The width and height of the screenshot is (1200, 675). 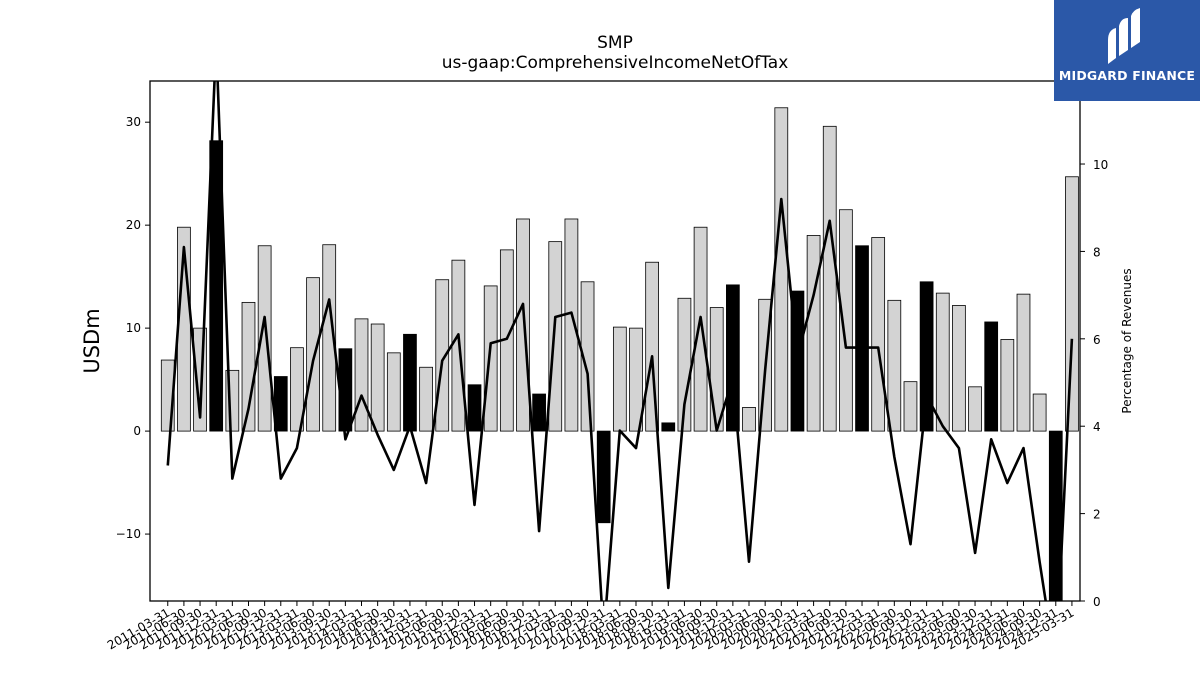 What do you see at coordinates (1127, 340) in the screenshot?
I see `y2-axis-label: Percentage of Revenues` at bounding box center [1127, 340].